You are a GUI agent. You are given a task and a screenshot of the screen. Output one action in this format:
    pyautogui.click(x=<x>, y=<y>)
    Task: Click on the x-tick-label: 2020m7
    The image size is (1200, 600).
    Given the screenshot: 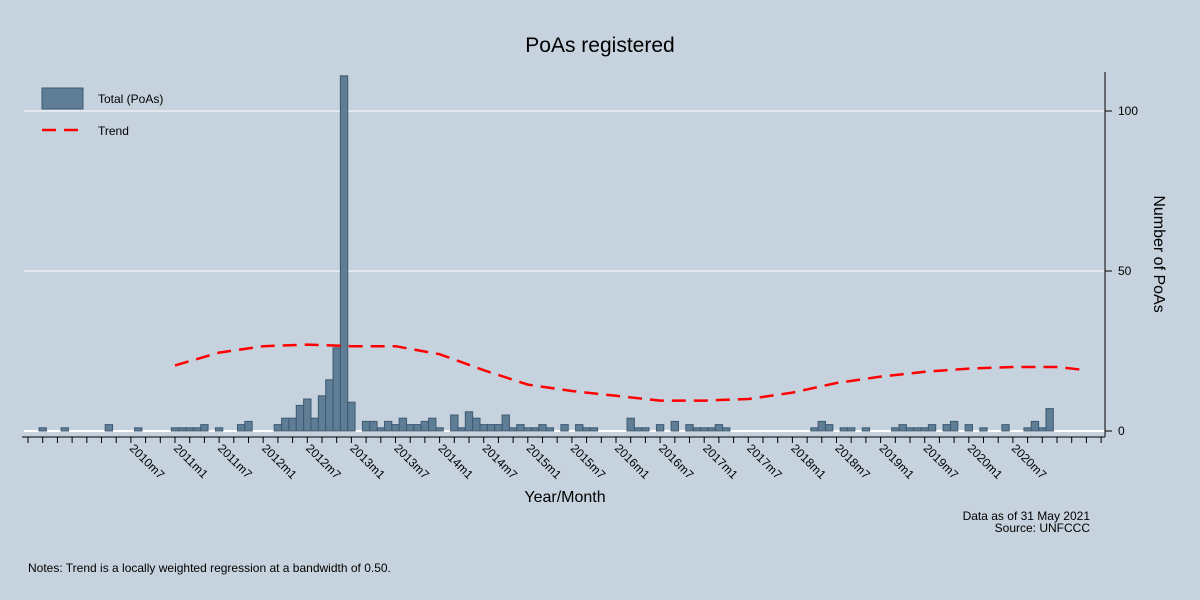 What is the action you would take?
    pyautogui.click(x=1029, y=461)
    